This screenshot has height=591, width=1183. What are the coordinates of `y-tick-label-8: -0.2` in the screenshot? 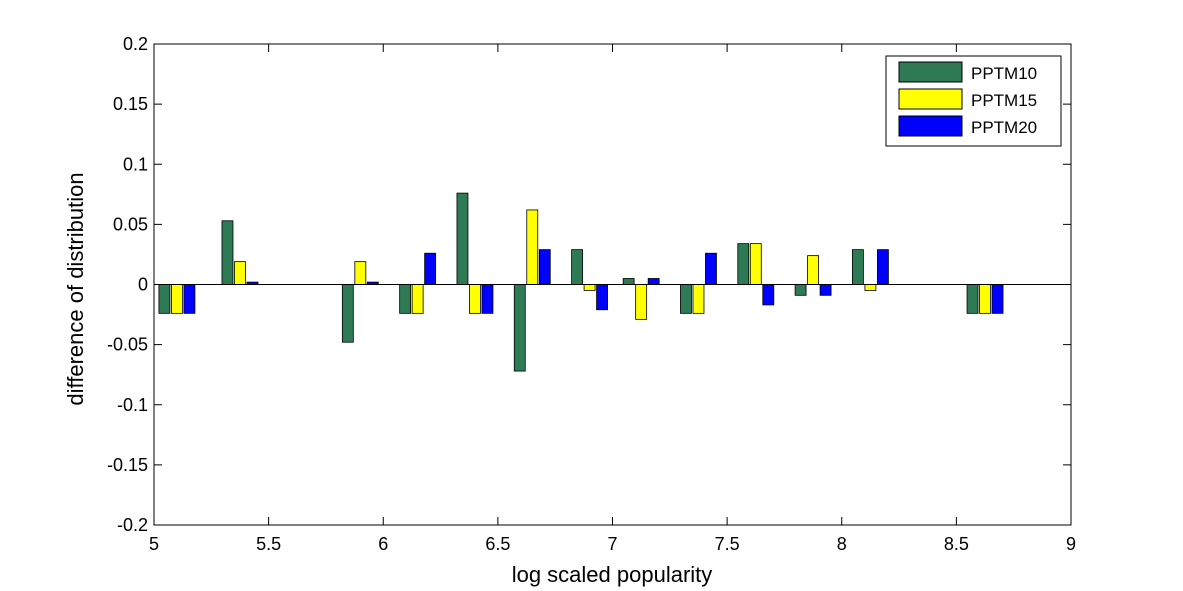 It's located at (132, 525).